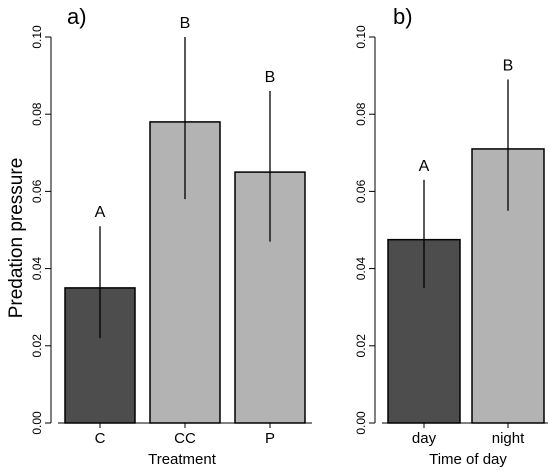 The image size is (550, 475). What do you see at coordinates (468, 459) in the screenshot?
I see `x-axis-title: Time of day` at bounding box center [468, 459].